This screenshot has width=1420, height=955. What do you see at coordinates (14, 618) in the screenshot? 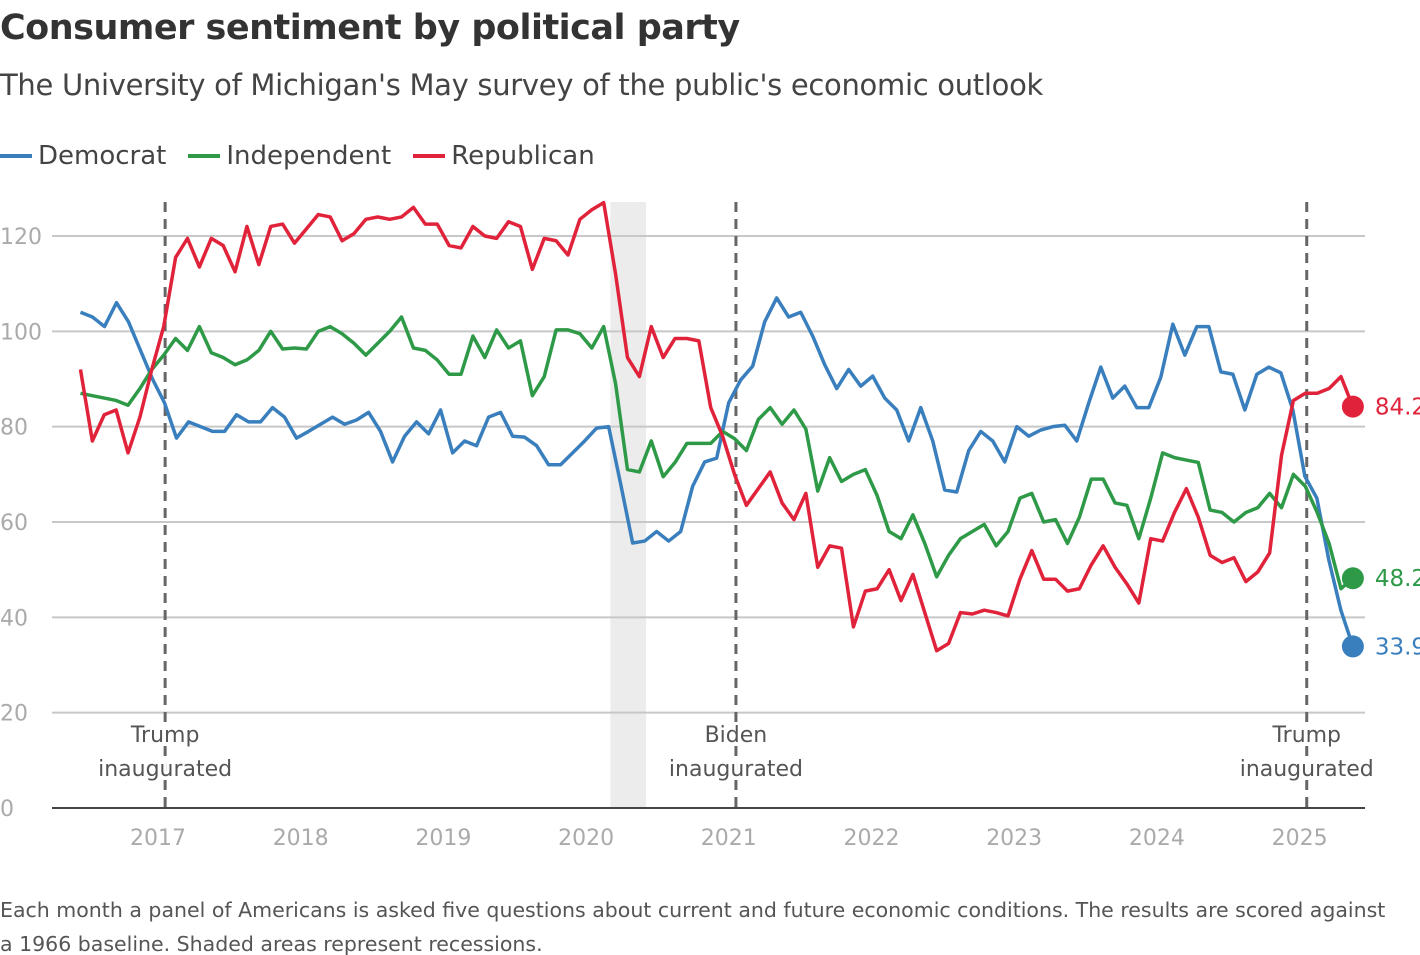
I see `y-tick-label: 40` at bounding box center [14, 618].